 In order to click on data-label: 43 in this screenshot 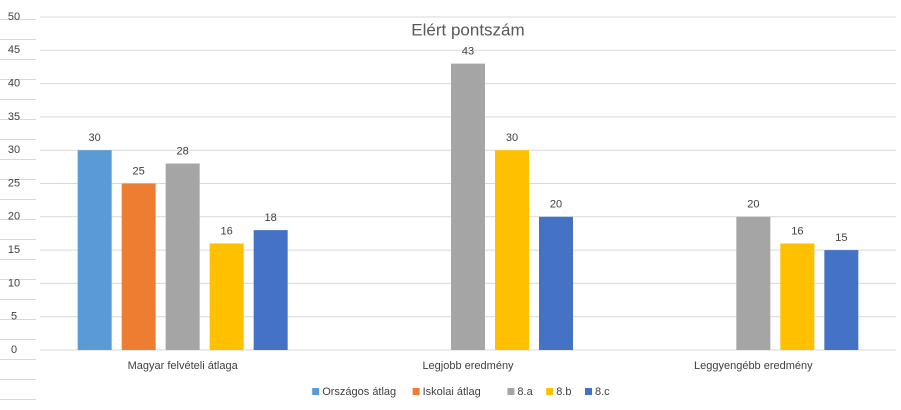, I will do `click(468, 52)`.